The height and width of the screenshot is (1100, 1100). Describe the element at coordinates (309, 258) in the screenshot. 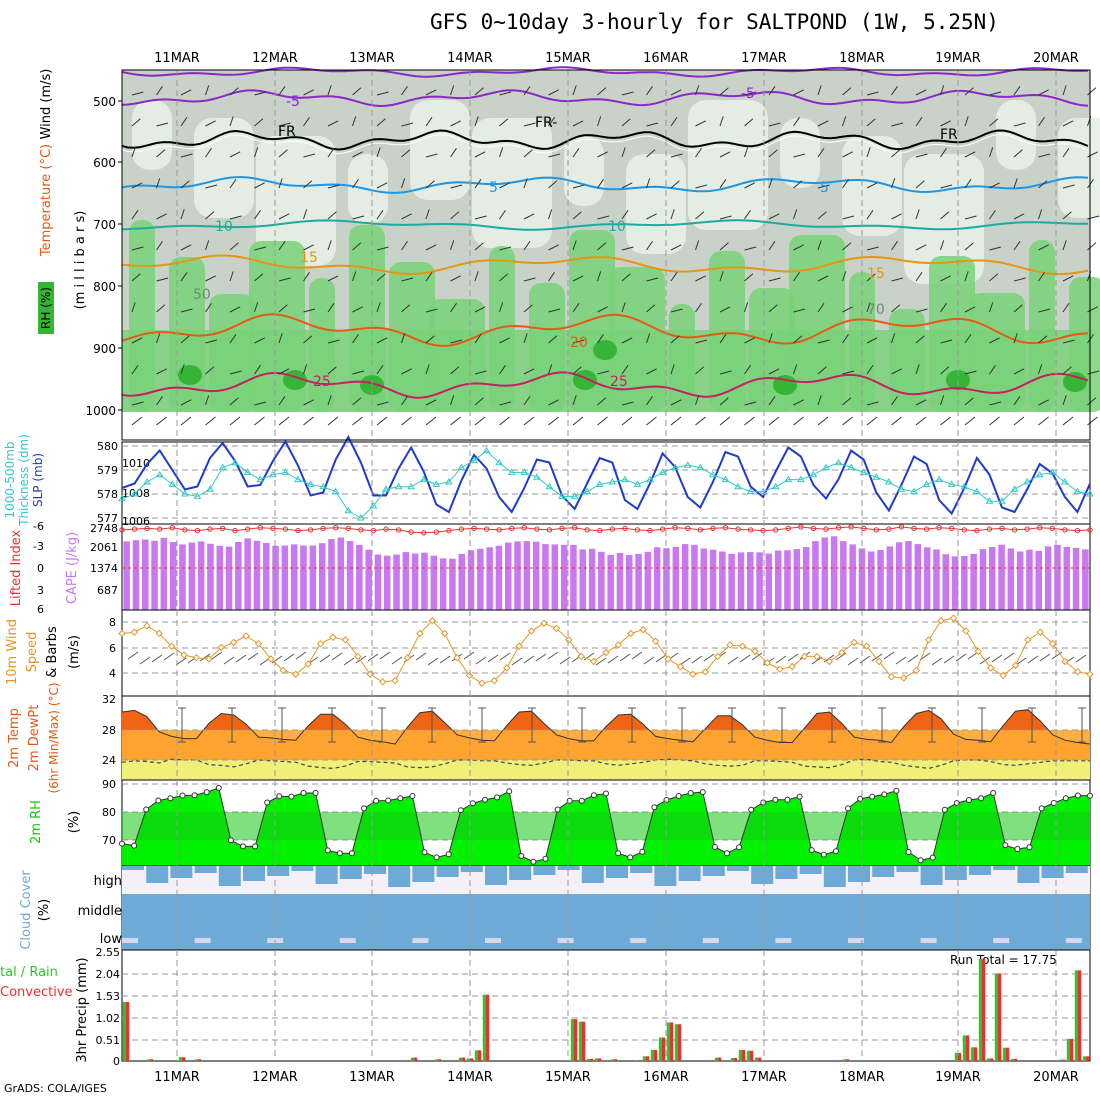

I see `contour-label-p15a: 15` at that location.